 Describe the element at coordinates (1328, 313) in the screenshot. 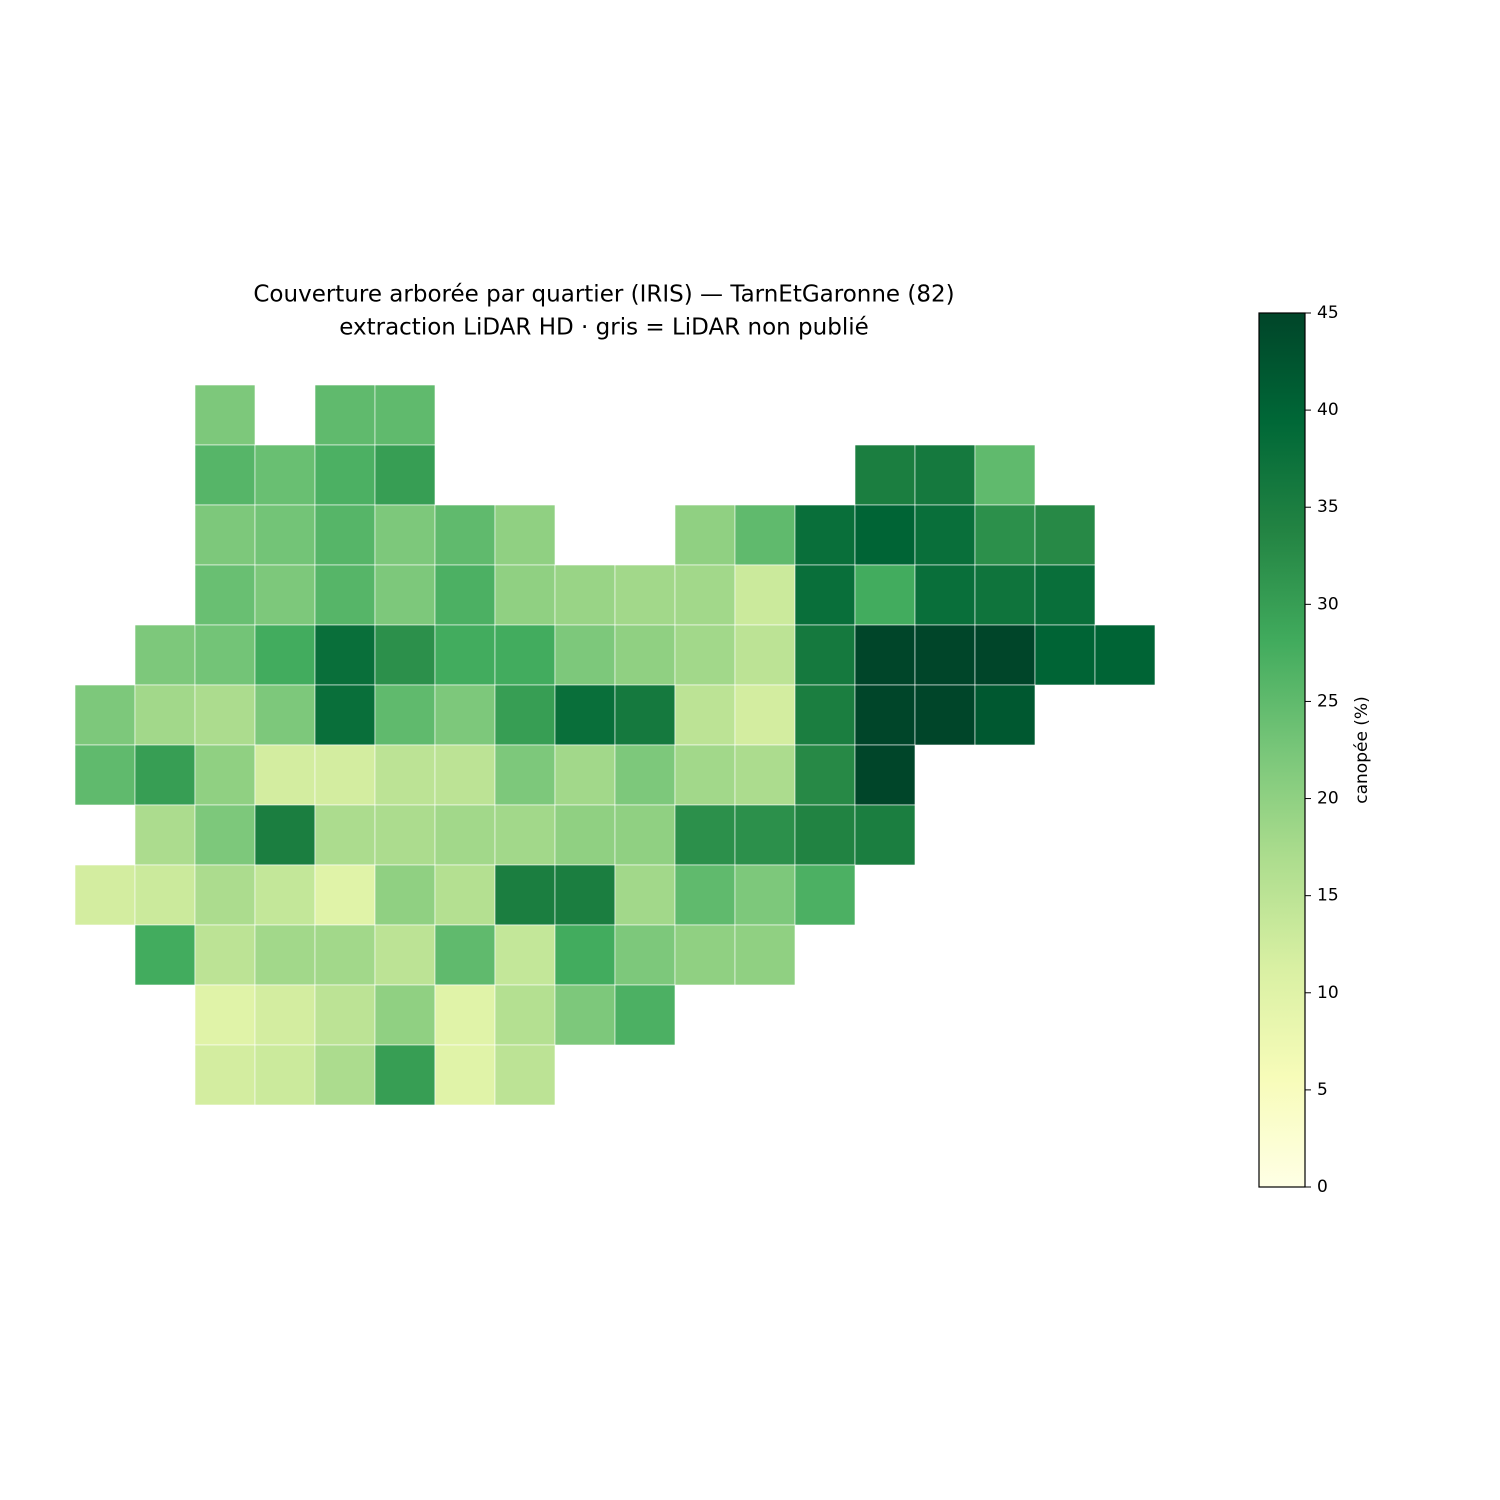

I see `colorbar-tick-label: 45` at that location.